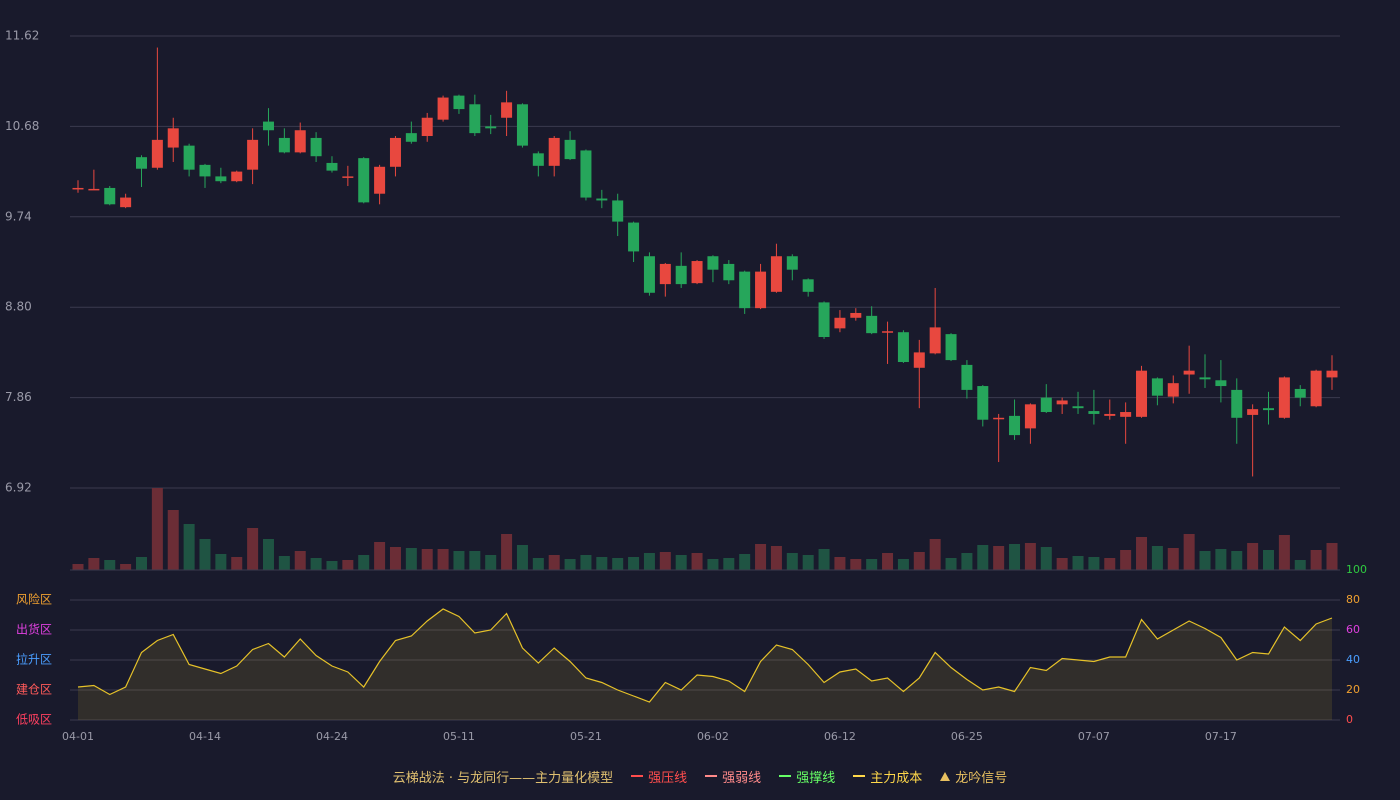 This screenshot has width=1400, height=800. I want to click on x-tick-label: 05-21, so click(586, 736).